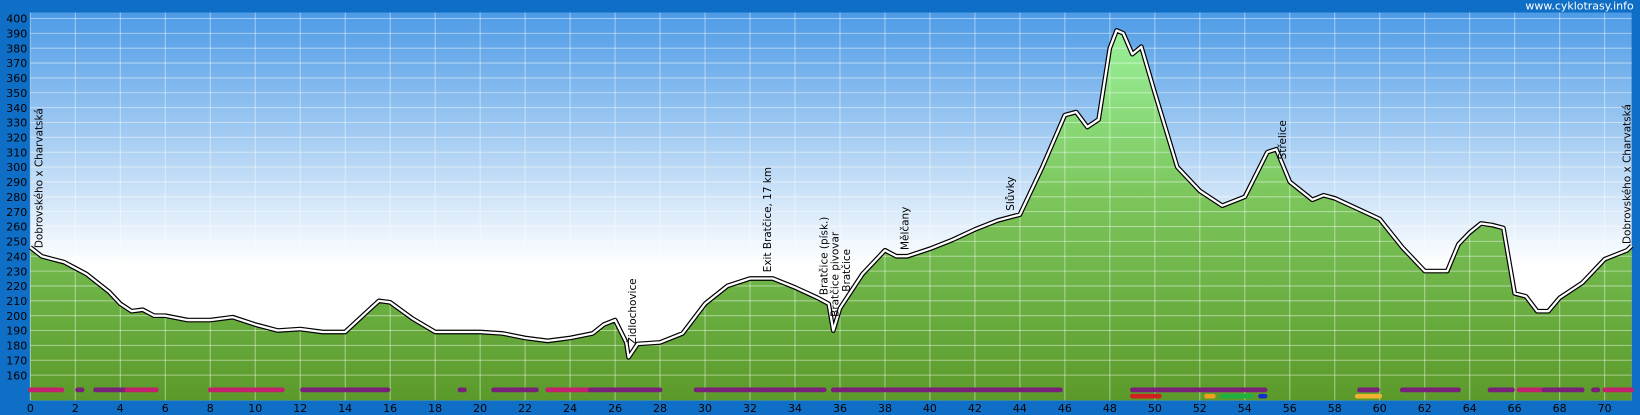 The image size is (1640, 415). I want to click on waypoint-label: Bratčice (písk.), so click(824, 256).